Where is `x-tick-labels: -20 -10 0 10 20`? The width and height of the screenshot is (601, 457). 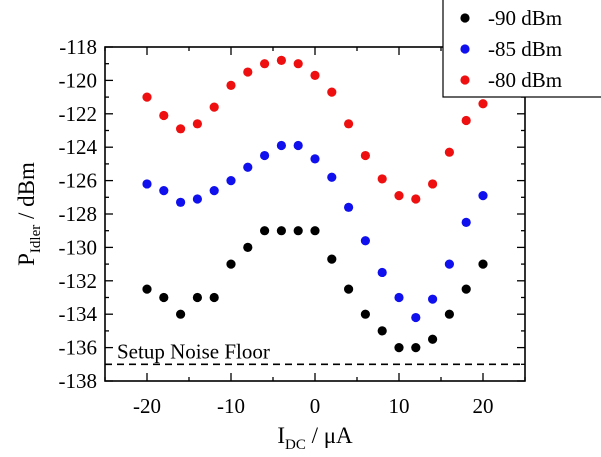
x-tick-labels: -20 -10 0 10 20 is located at coordinates (313, 406).